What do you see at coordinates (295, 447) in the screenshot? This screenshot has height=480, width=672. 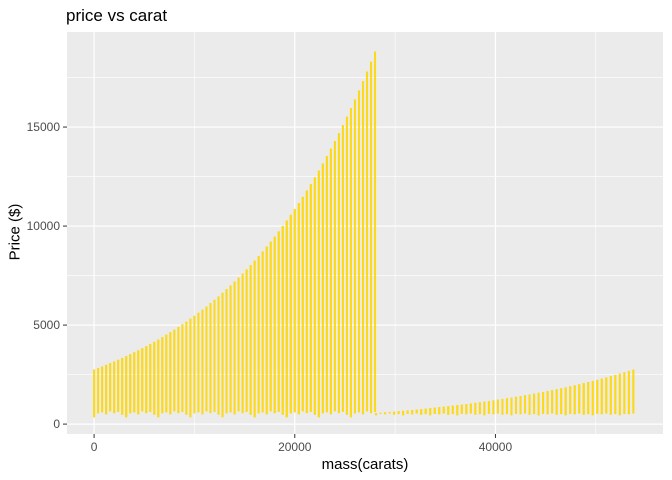 I see `x-tick-label: 20000` at bounding box center [295, 447].